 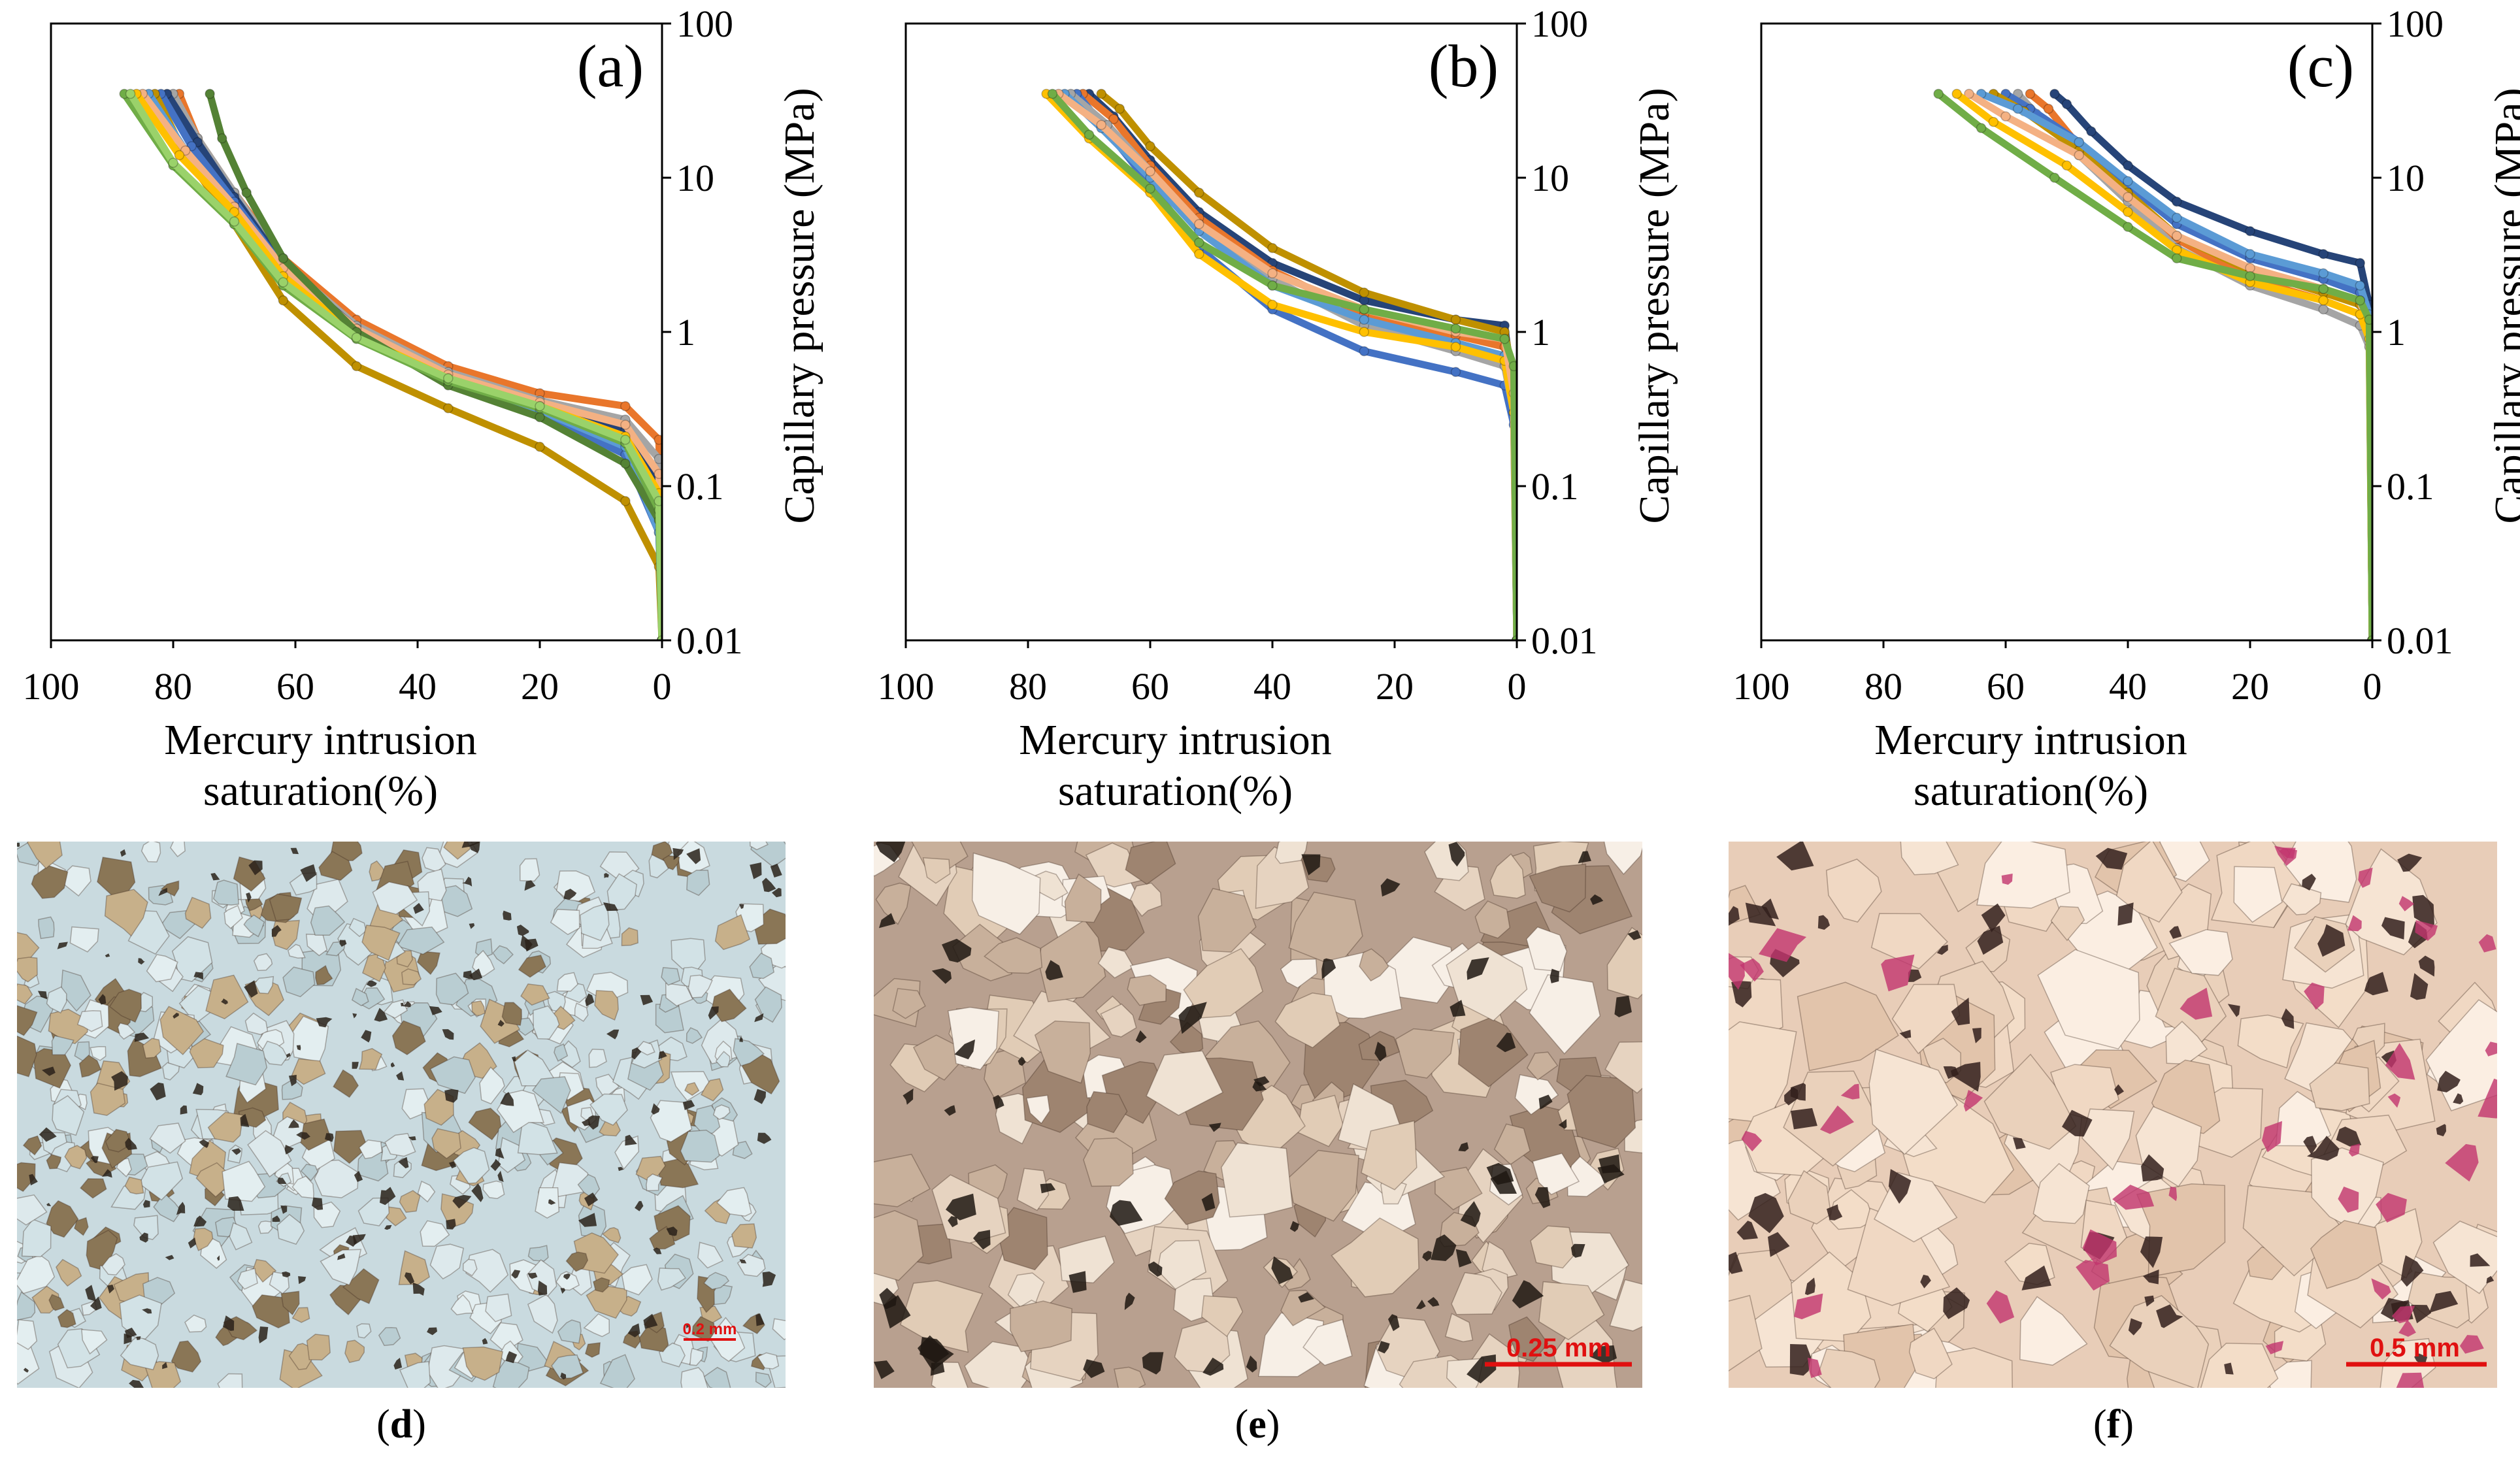 What do you see at coordinates (418, 686) in the screenshot?
I see `x-tick-label-a-3: 40` at bounding box center [418, 686].